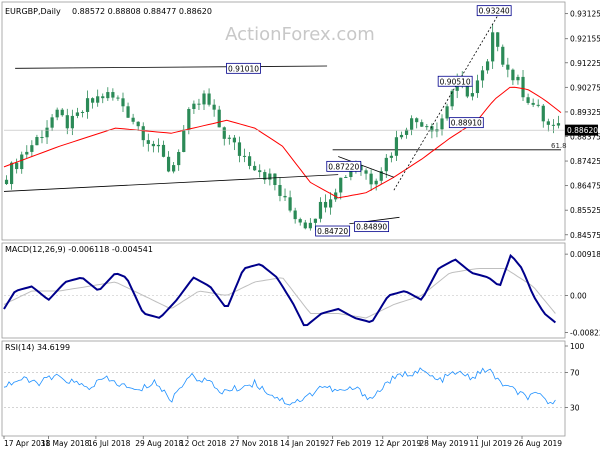 This screenshot has width=600, height=454. Describe the element at coordinates (578, 295) in the screenshot. I see `macd-y-tick-label: 0.00` at that location.